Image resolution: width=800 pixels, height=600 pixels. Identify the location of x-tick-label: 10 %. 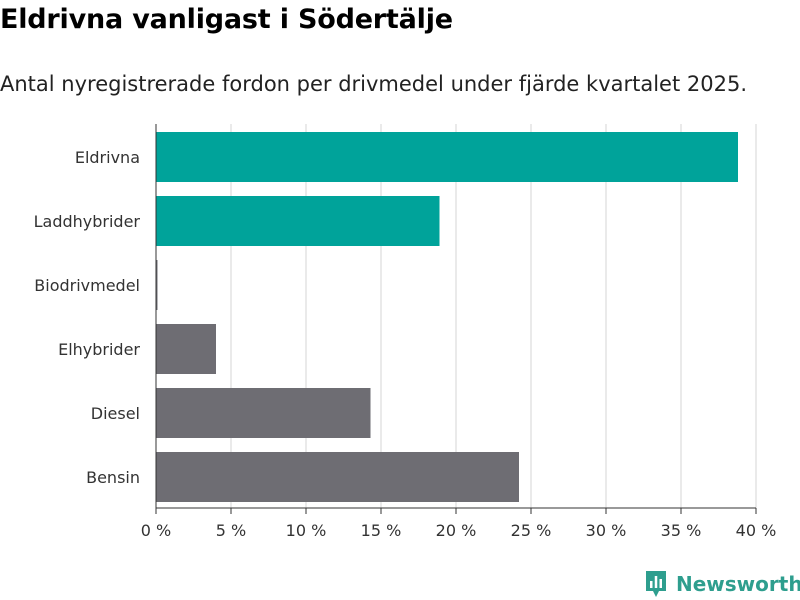
(306, 530).